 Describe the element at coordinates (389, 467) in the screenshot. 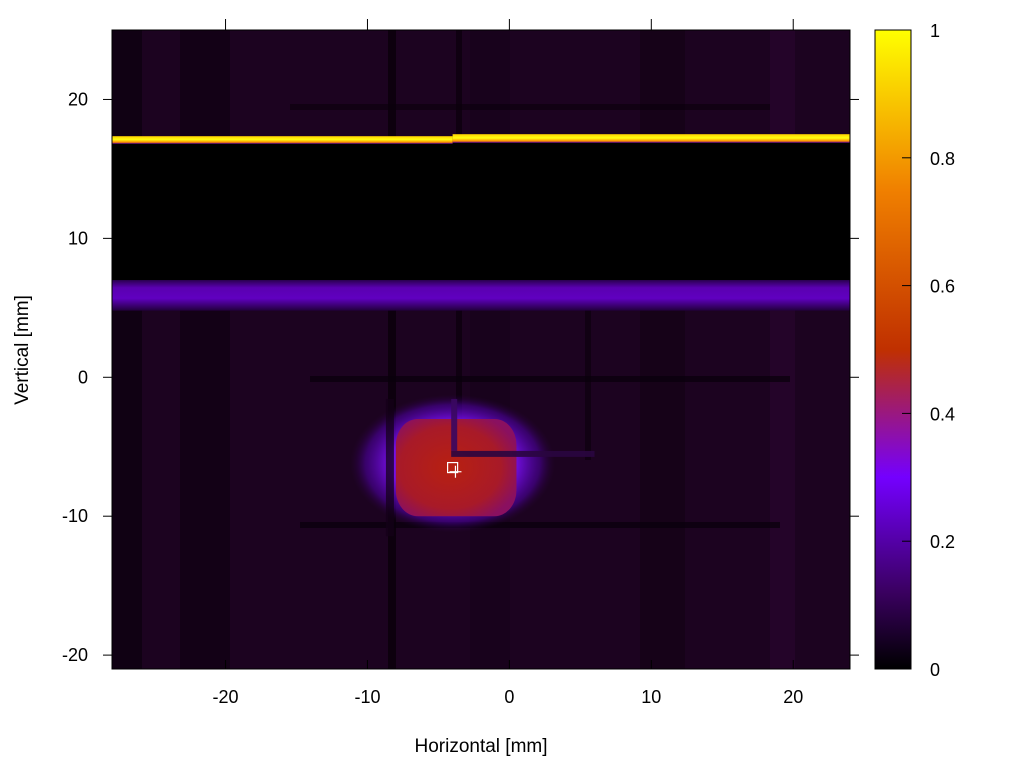

I see `spot-shadow-left` at that location.